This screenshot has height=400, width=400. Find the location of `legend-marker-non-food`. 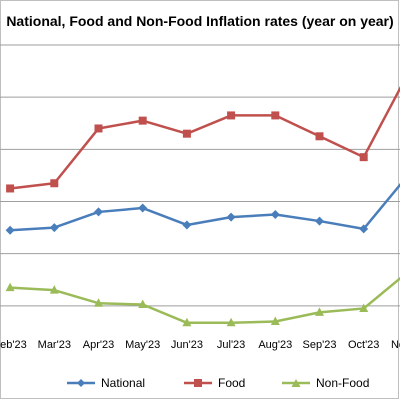

legend-marker-non-food is located at coordinates (296, 383).